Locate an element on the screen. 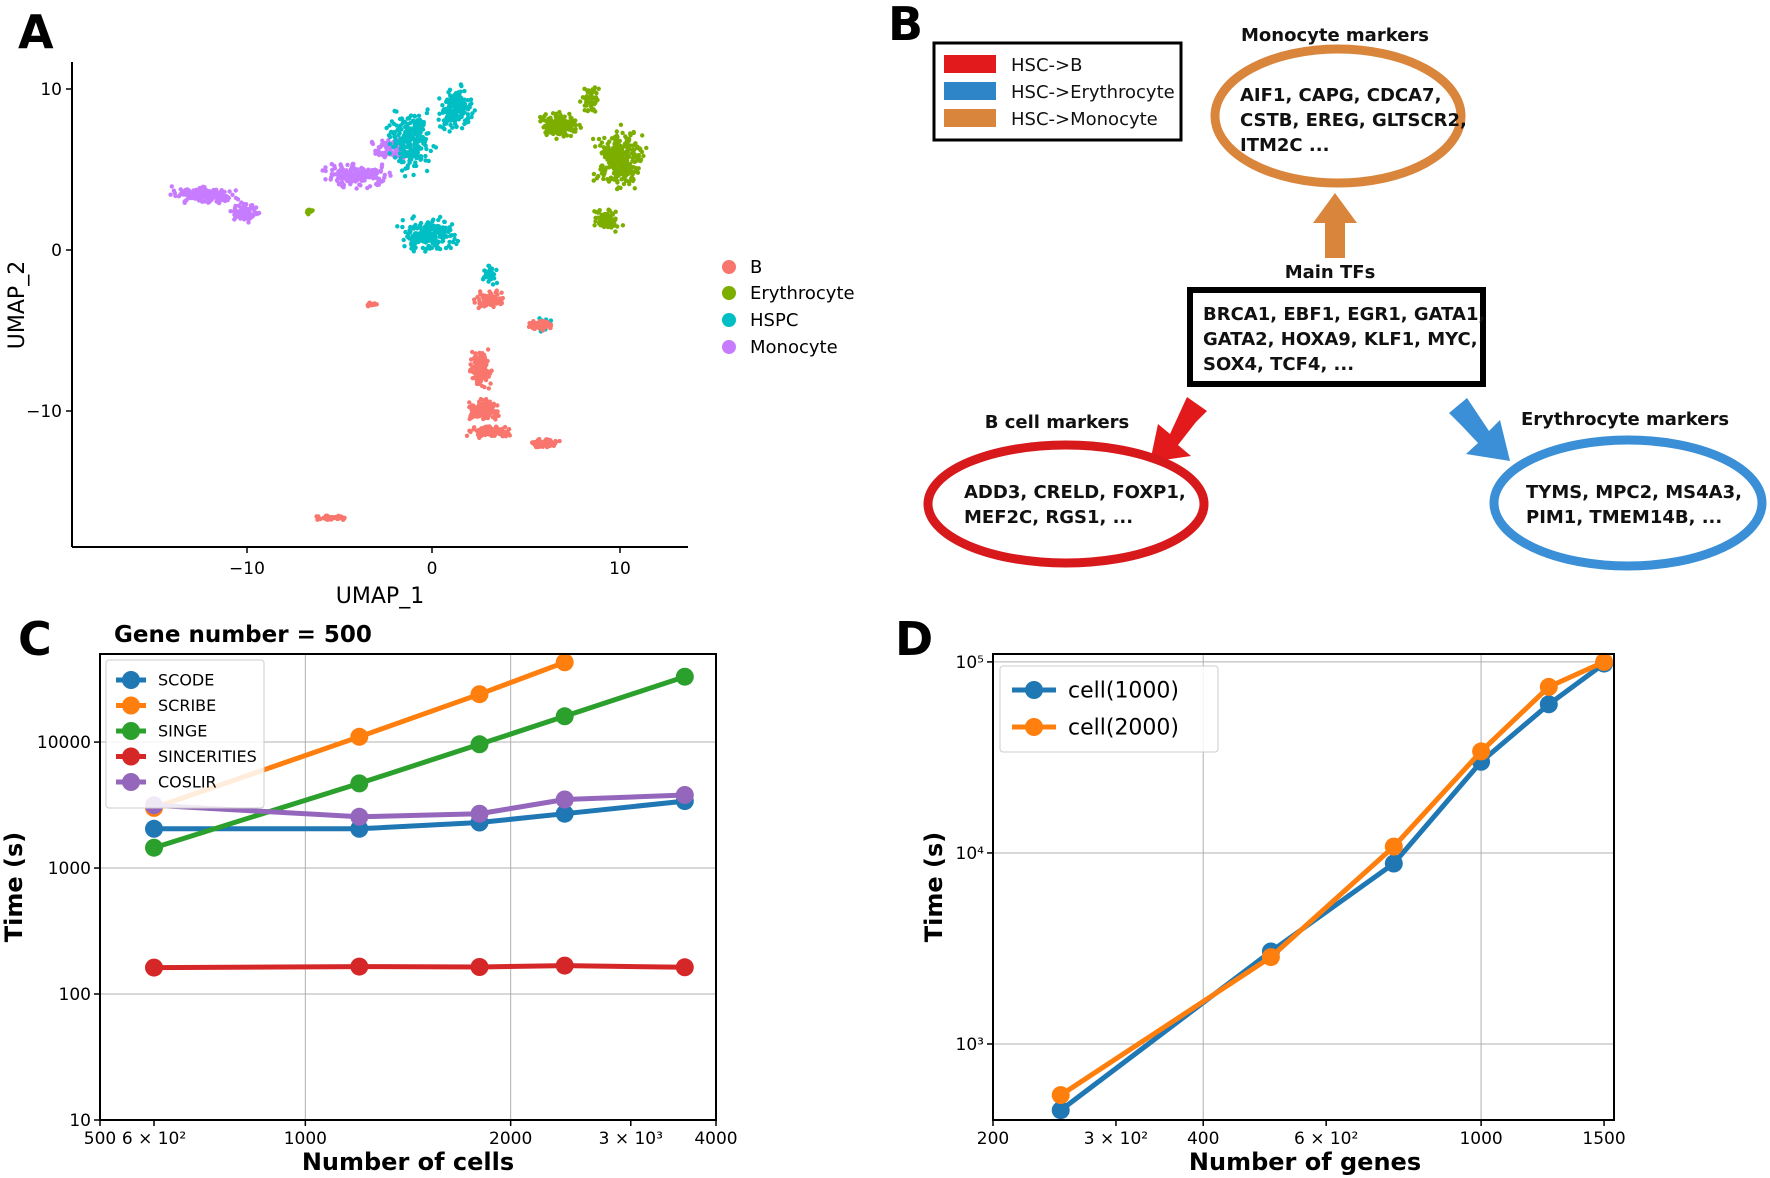 This screenshot has width=1770, height=1178. main-tfs-line: BRCA1, EBF1, EGR1, GATA1, is located at coordinates (1344, 314).